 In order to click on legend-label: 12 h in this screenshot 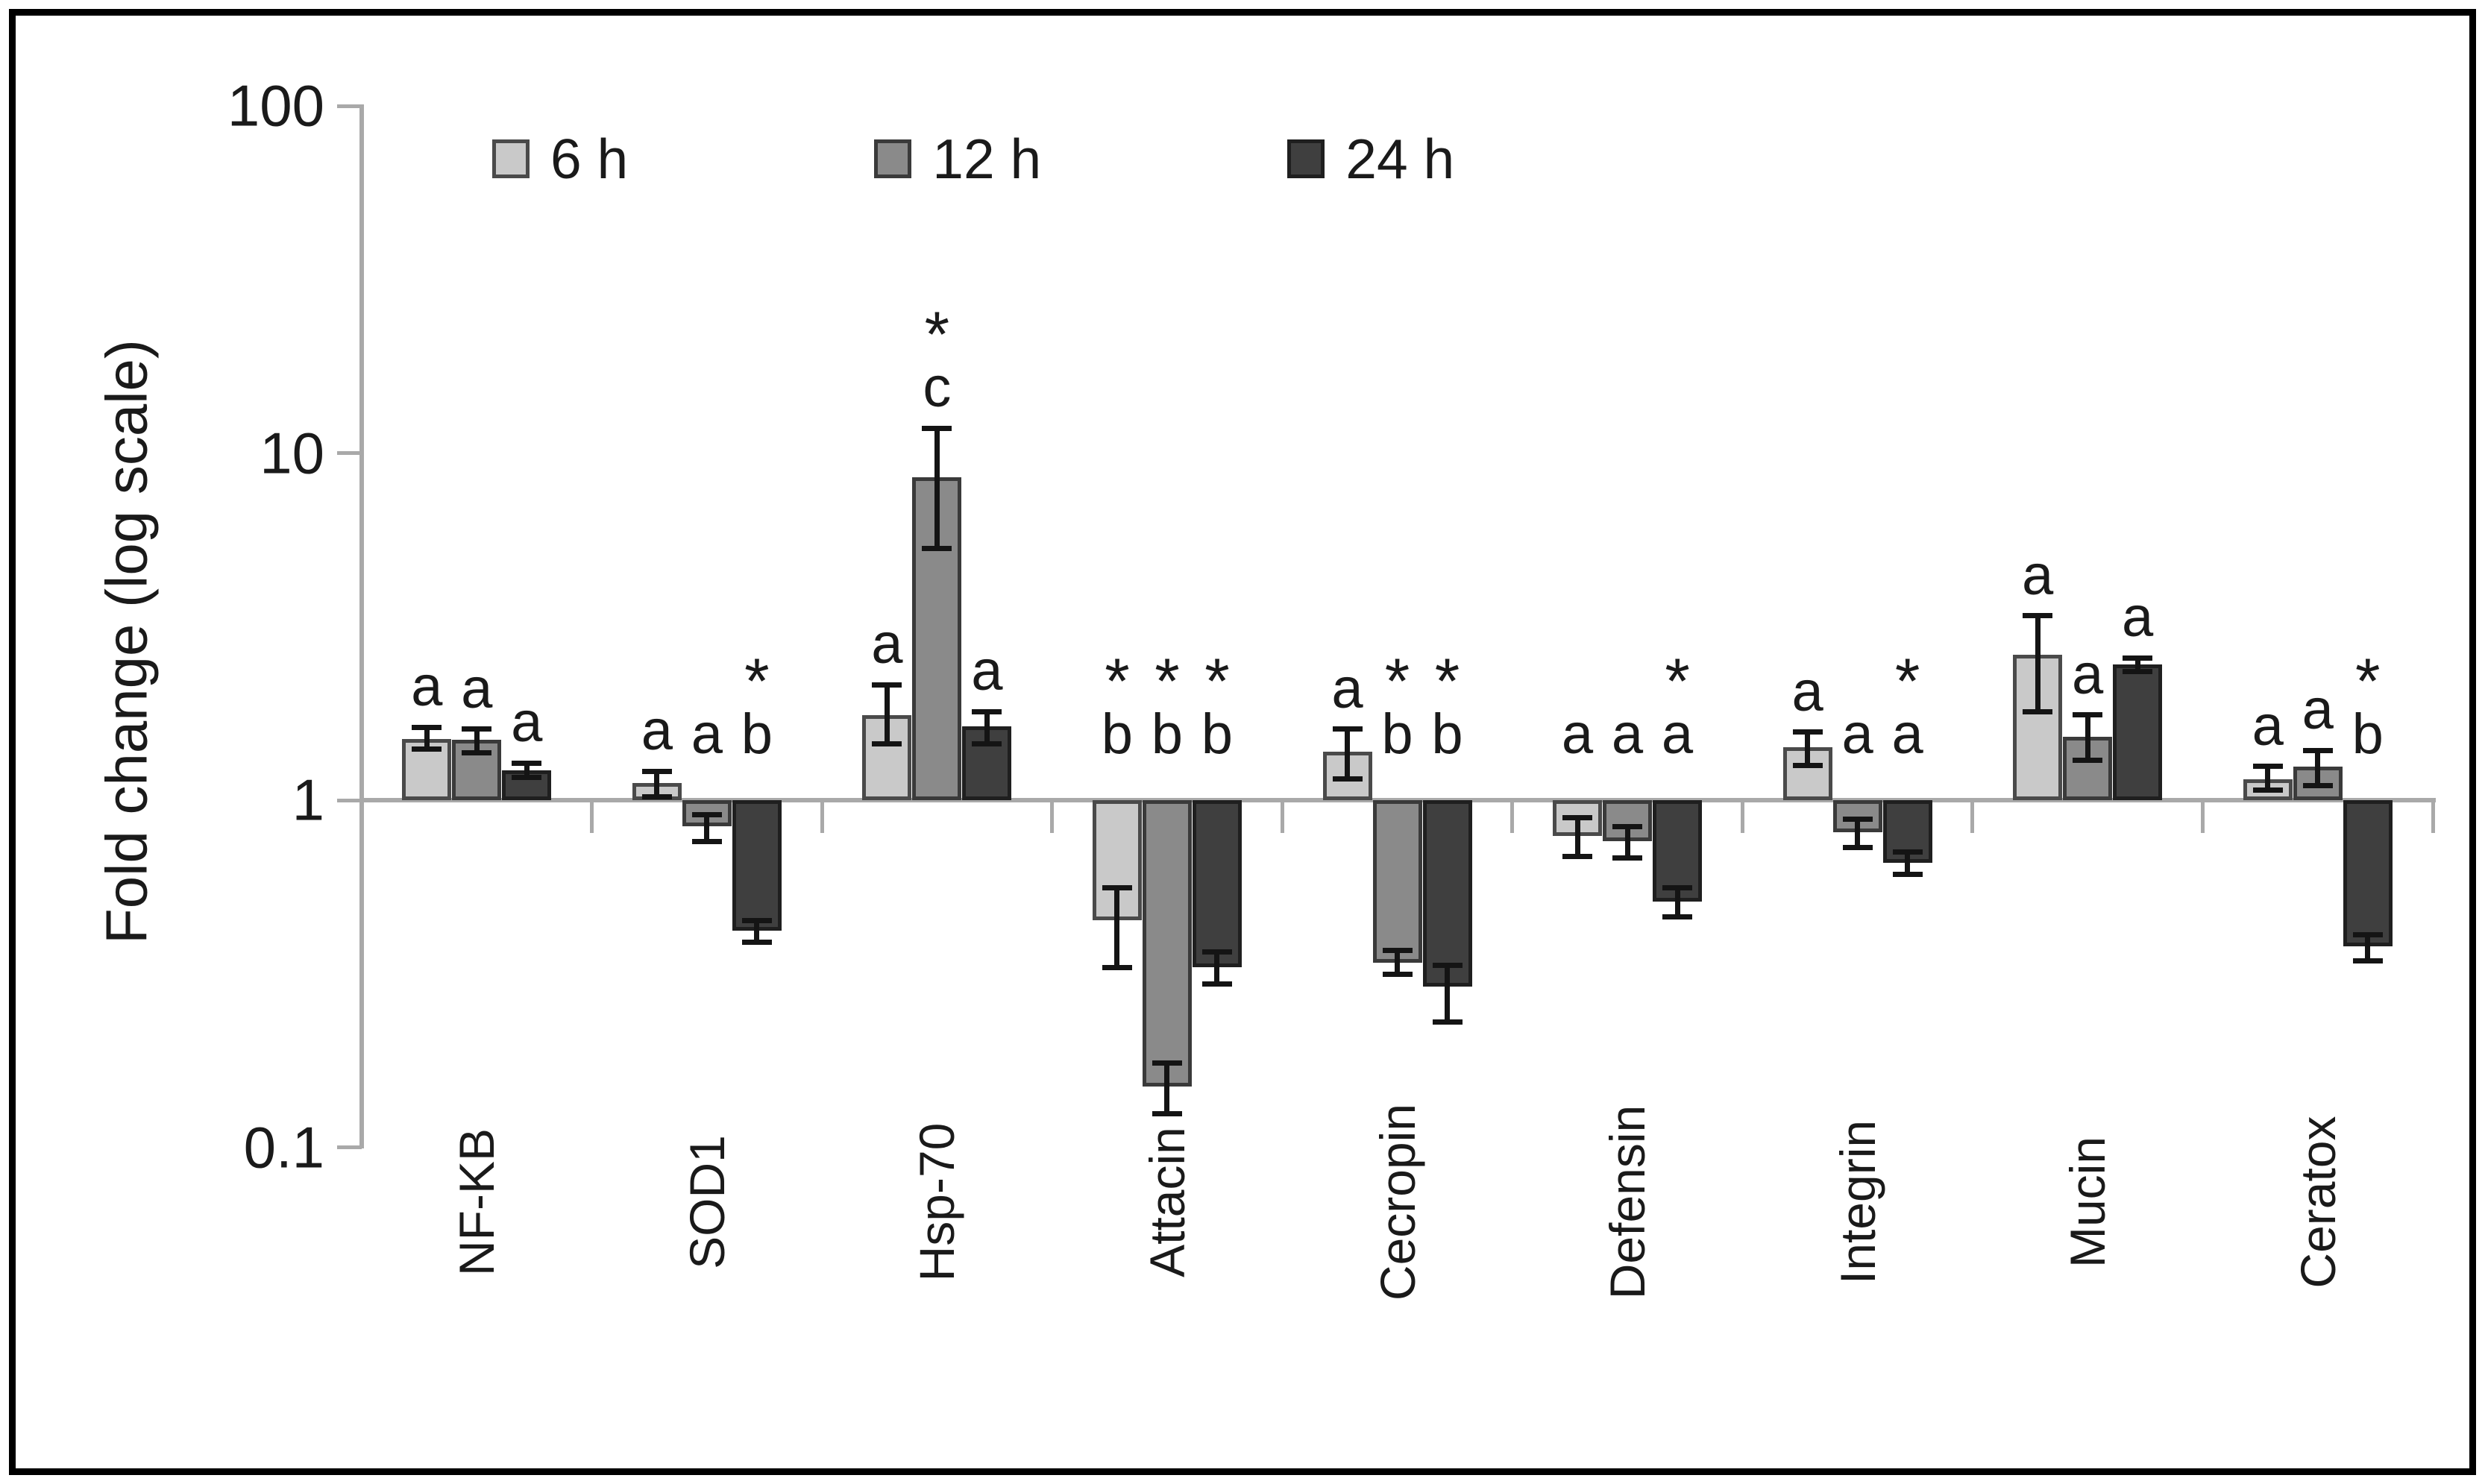, I will do `click(987, 159)`.